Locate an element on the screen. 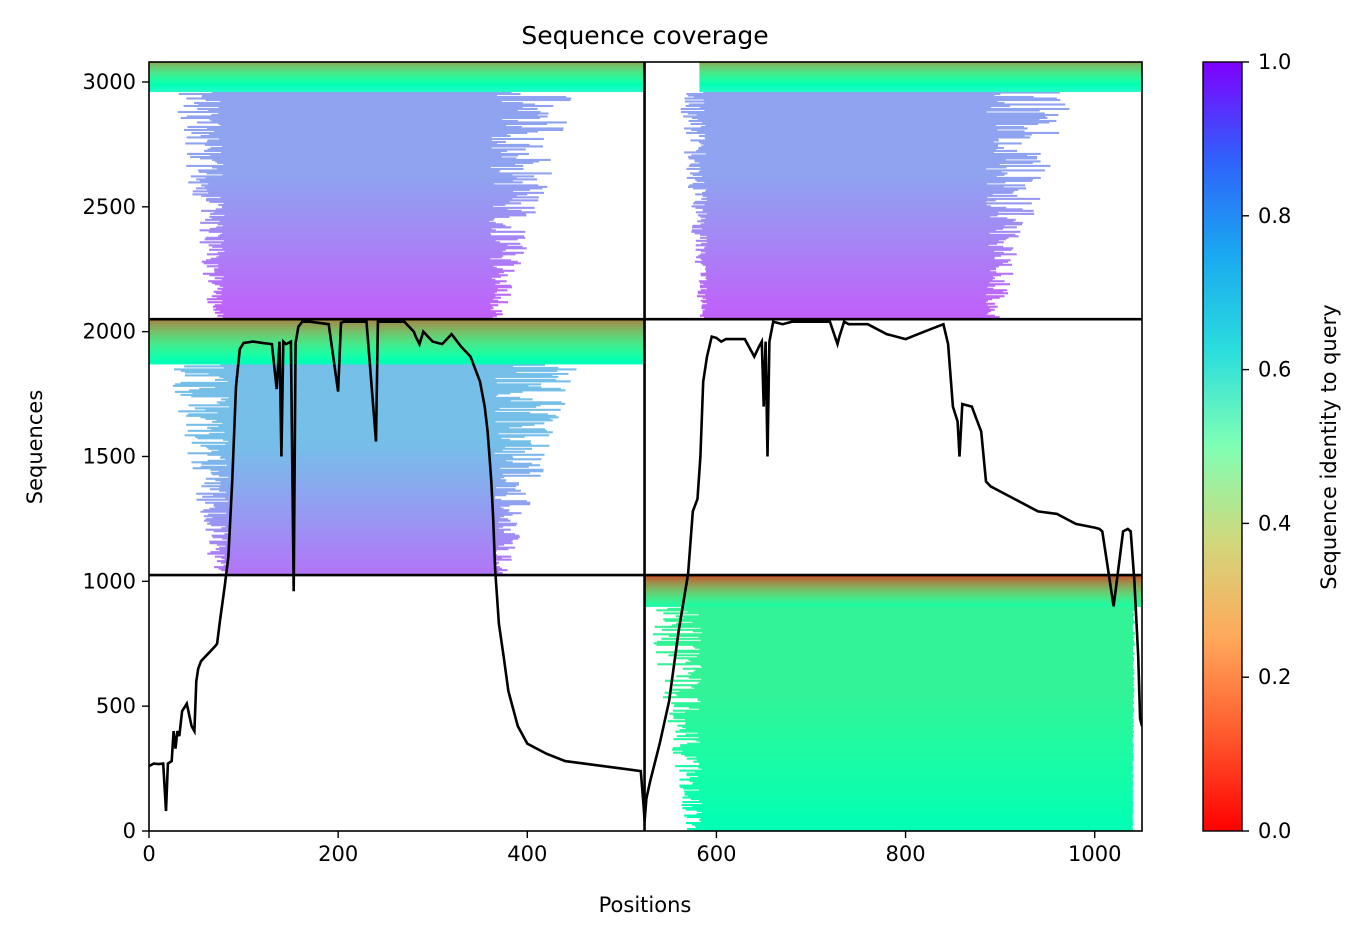 The height and width of the screenshot is (939, 1364). chart-title: Sequence coverage is located at coordinates (644, 35).